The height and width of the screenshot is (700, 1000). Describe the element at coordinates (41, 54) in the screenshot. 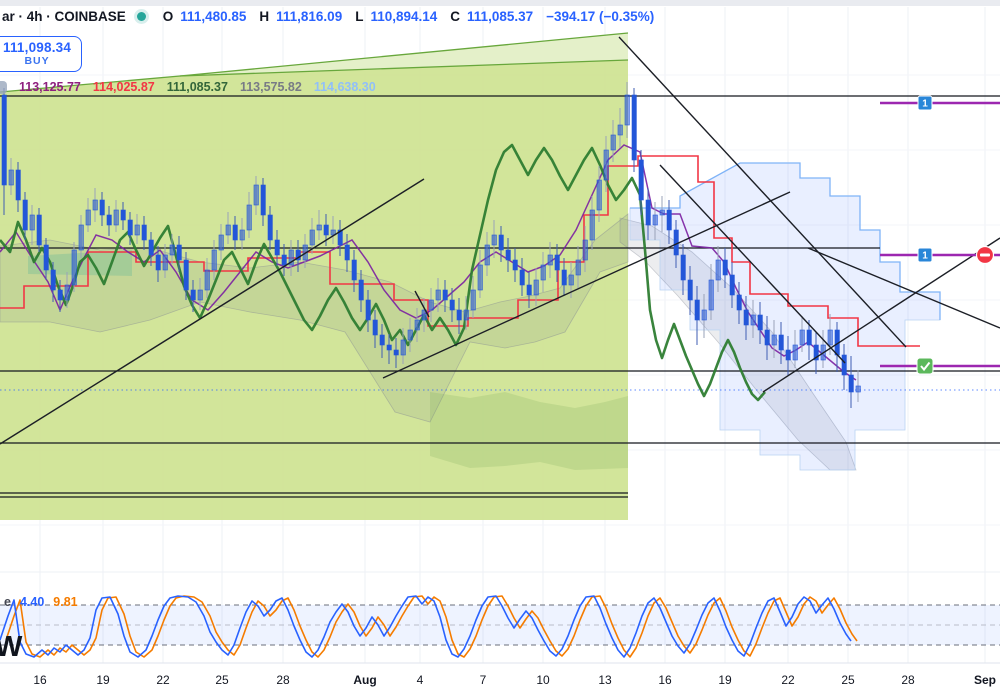

I see `buy-button: 111,098.34 BUY` at that location.